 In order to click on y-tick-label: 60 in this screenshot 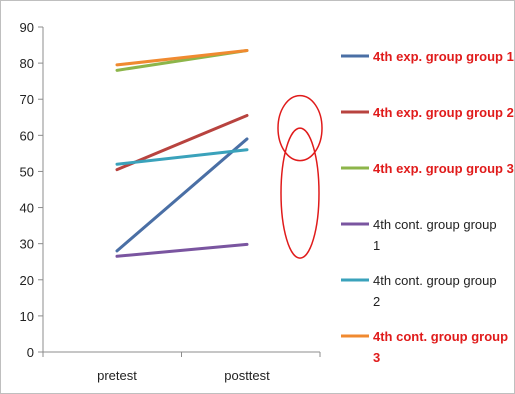, I will do `click(27, 135)`.